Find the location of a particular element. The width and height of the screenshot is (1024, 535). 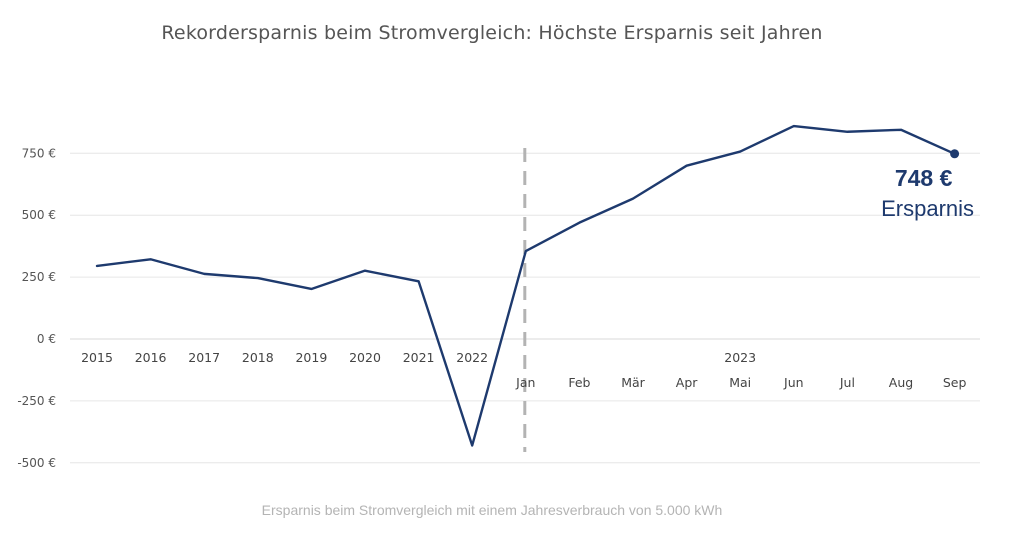

annotation-value: 748 € is located at coordinates (924, 178).